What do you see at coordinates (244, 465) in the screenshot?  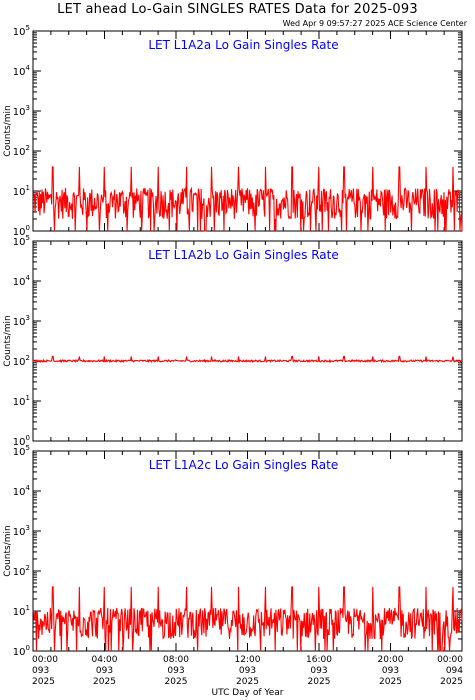 I see `panel-label: LET L1A2c Lo Gain Singles Rate` at bounding box center [244, 465].